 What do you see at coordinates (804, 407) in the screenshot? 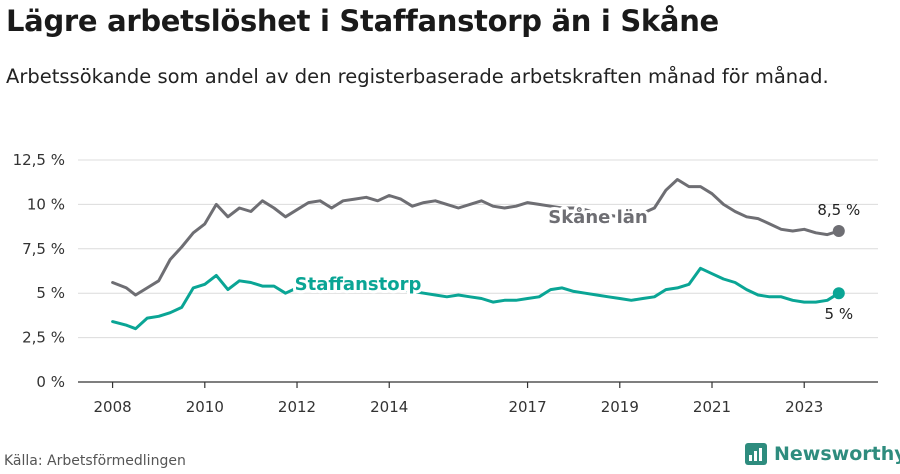
I see `x-tick-label: 2023` at bounding box center [804, 407].